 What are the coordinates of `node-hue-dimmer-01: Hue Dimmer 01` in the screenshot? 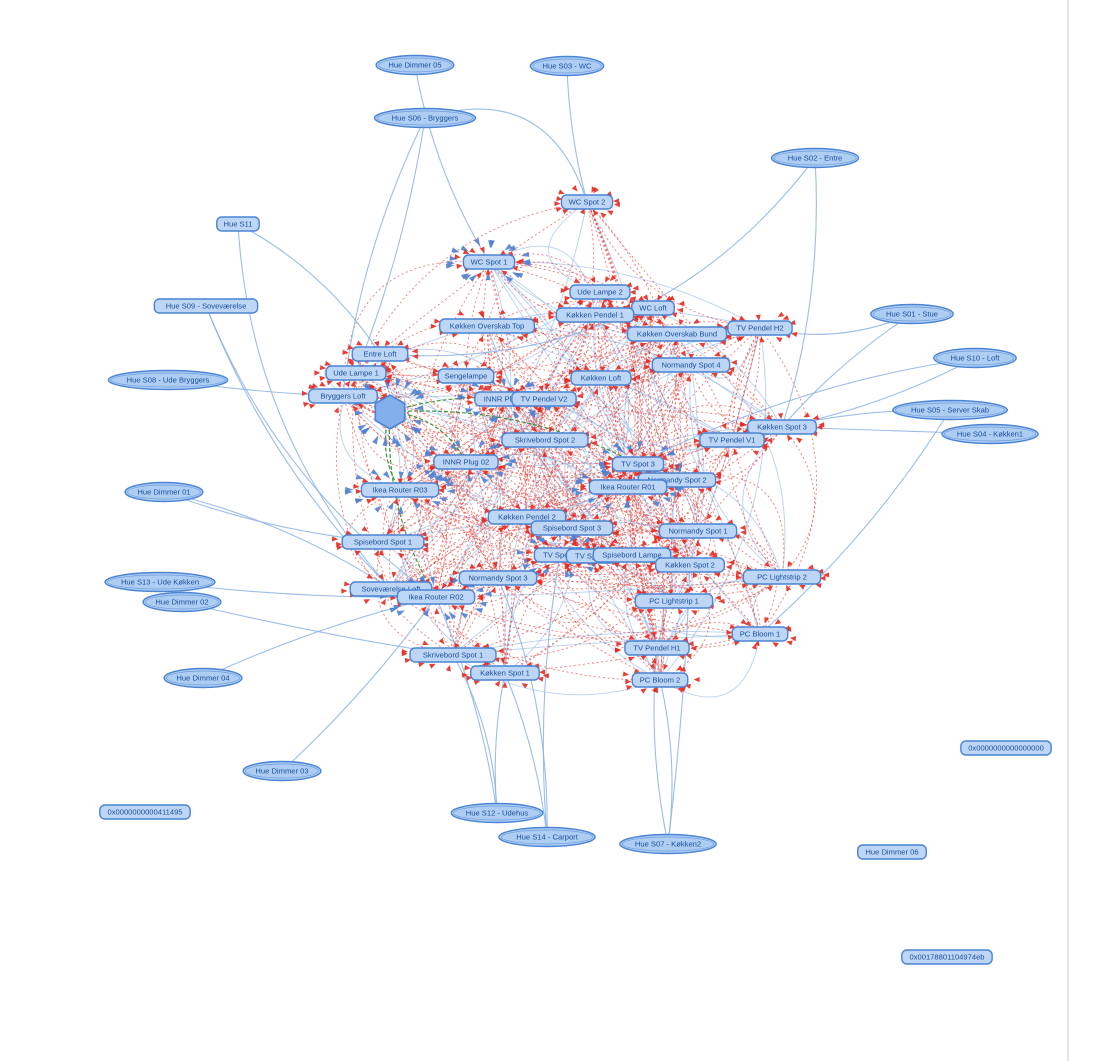 It's located at (164, 492).